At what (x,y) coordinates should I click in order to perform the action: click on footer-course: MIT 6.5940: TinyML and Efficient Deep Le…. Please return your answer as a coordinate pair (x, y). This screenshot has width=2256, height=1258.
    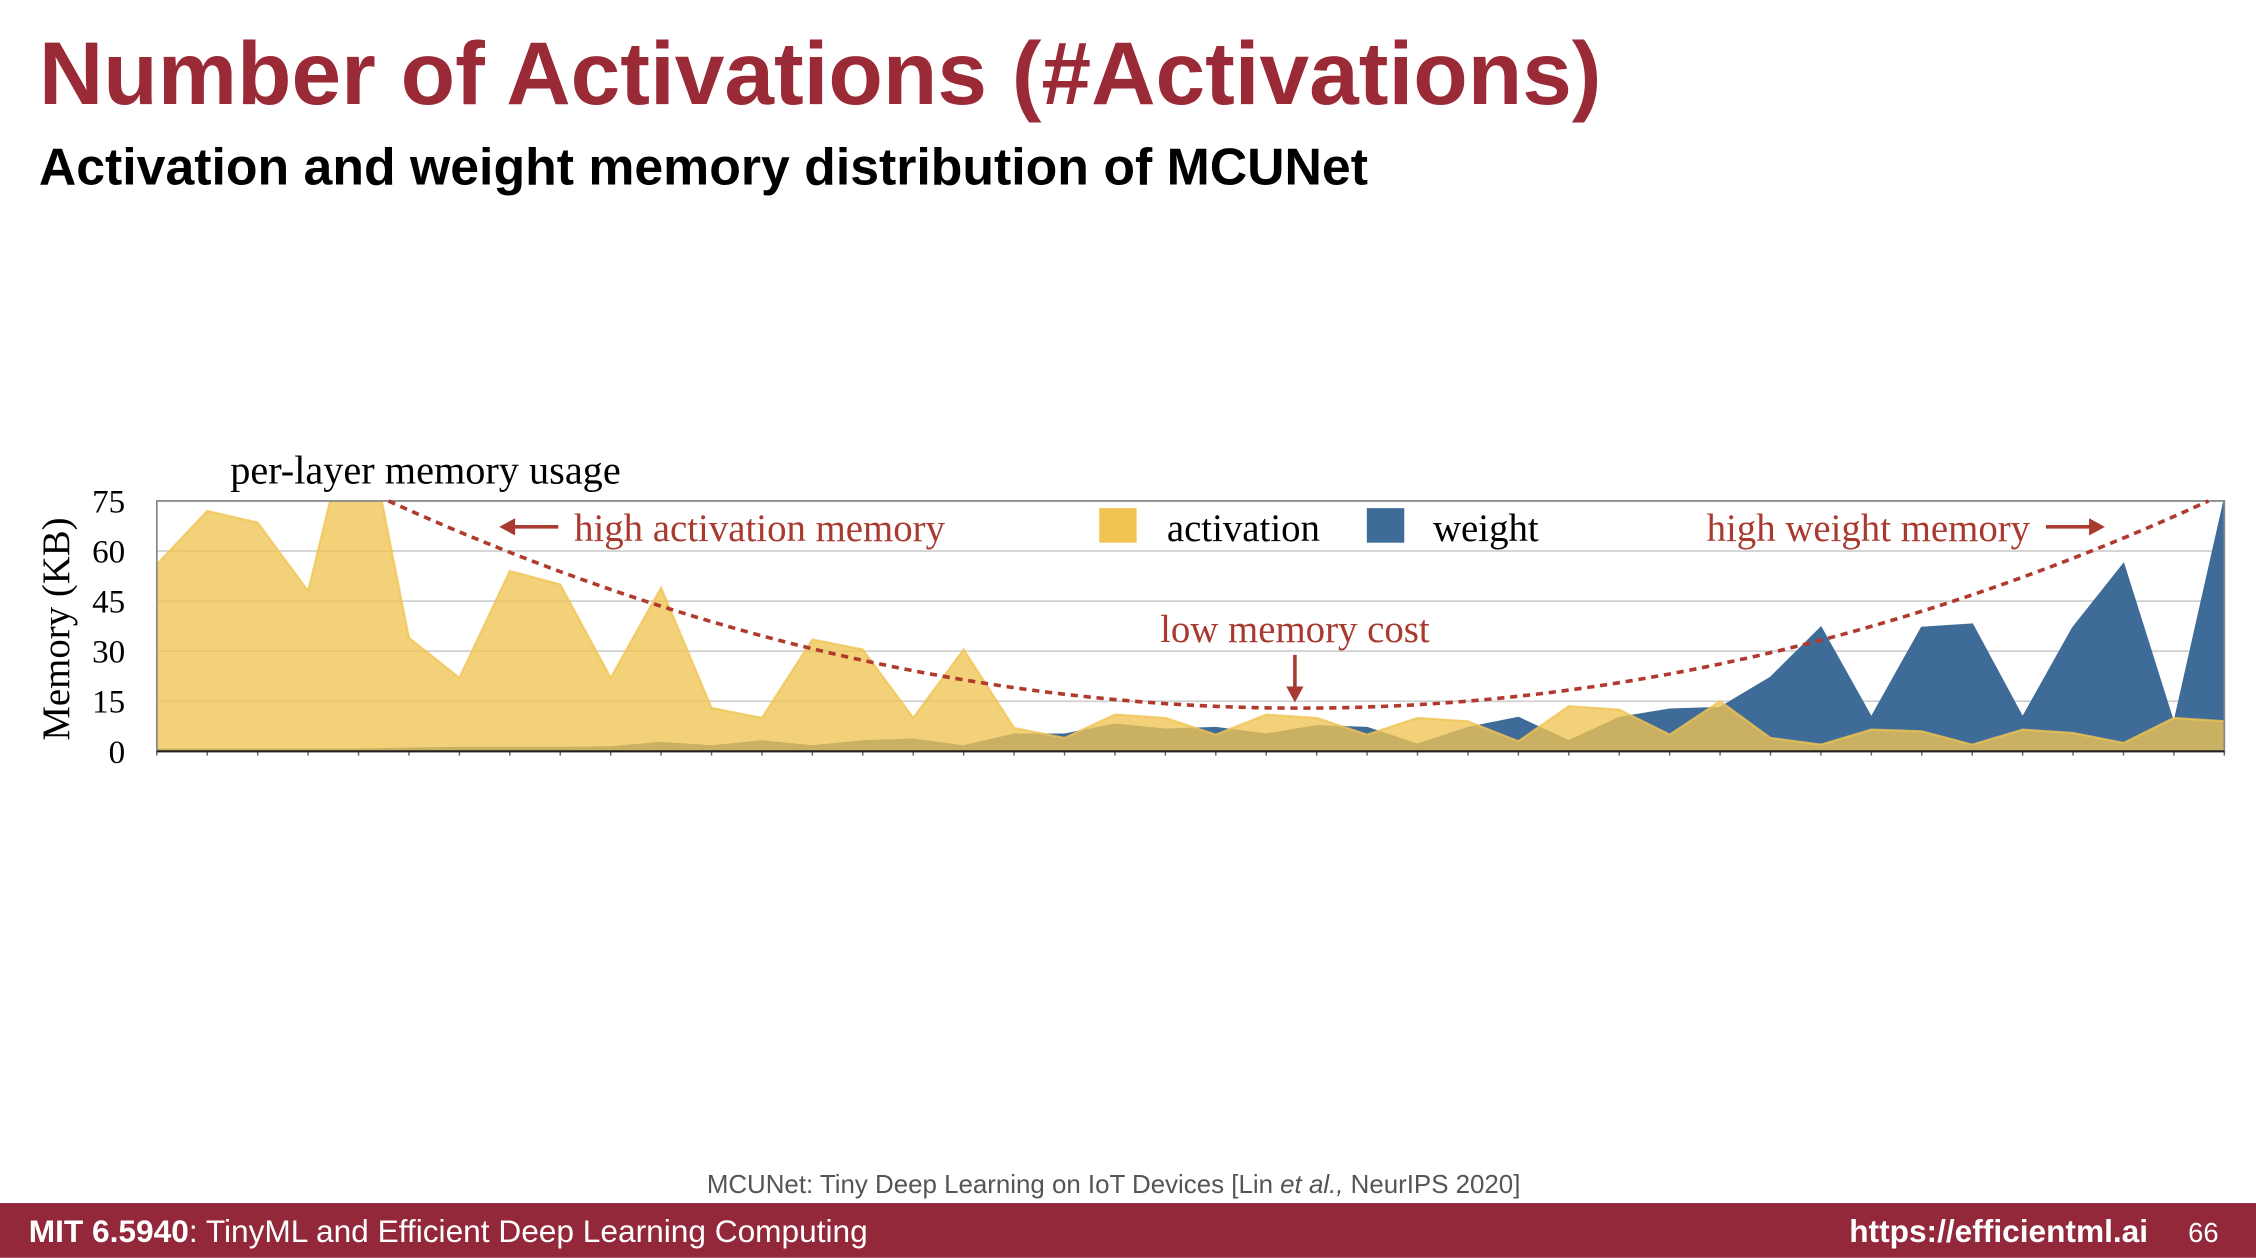
    Looking at the image, I should click on (448, 1231).